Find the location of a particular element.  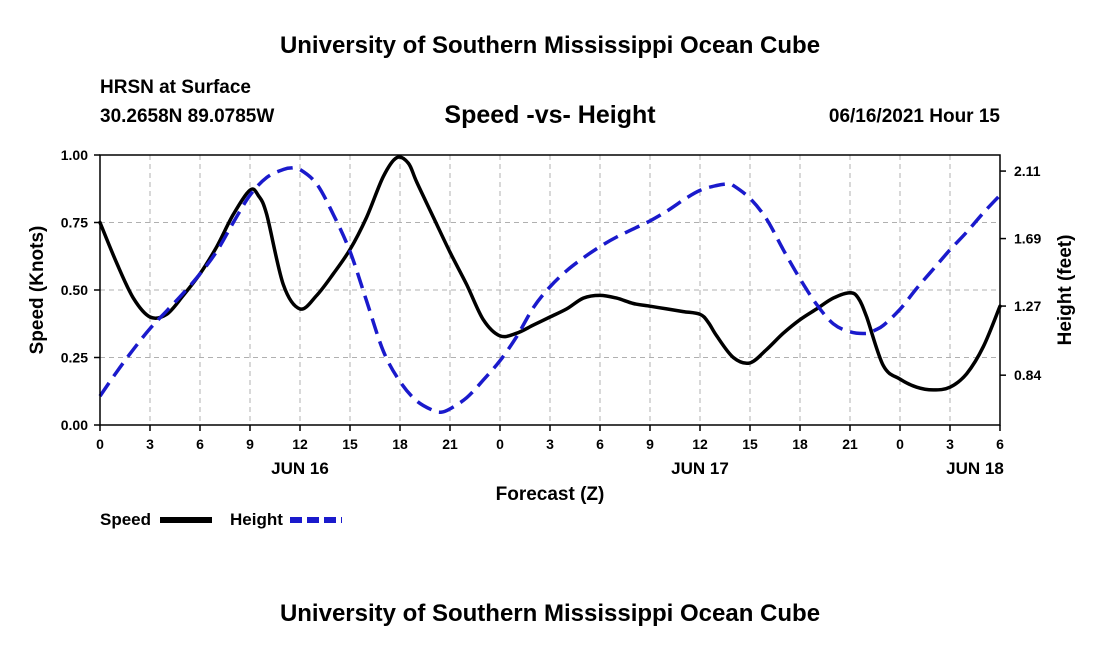

x-axis-label: Forecast (Z) is located at coordinates (550, 494).